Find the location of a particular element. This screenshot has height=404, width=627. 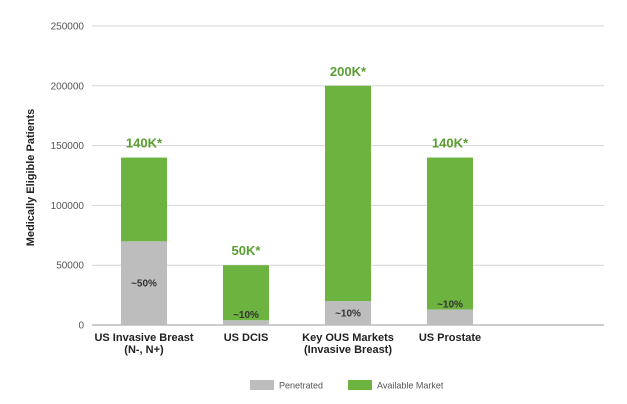

y-tick-label: 250000 is located at coordinates (68, 27).